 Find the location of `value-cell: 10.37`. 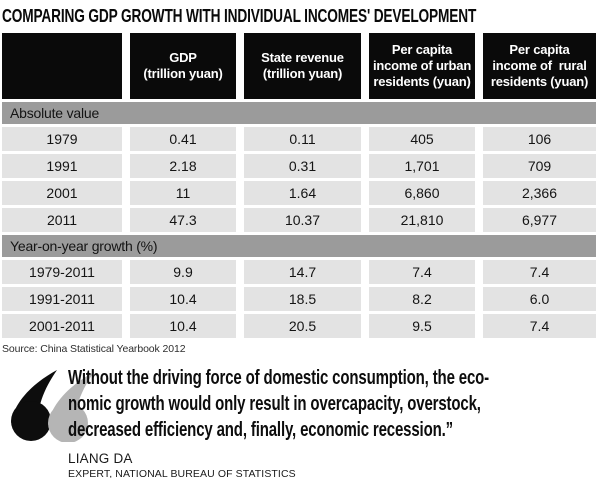

value-cell: 10.37 is located at coordinates (302, 220).